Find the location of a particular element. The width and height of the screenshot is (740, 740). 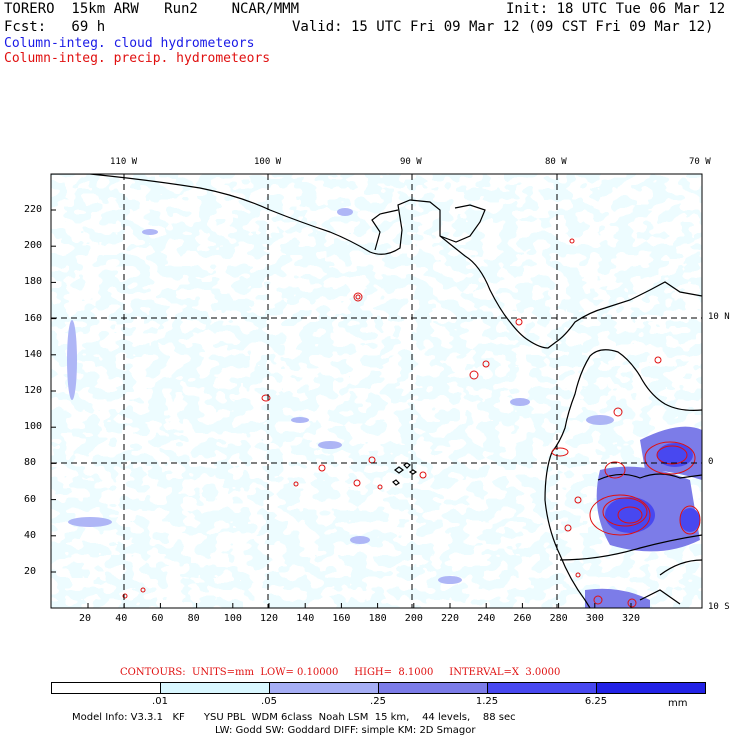

x-tick-label: 200 is located at coordinates (413, 618).